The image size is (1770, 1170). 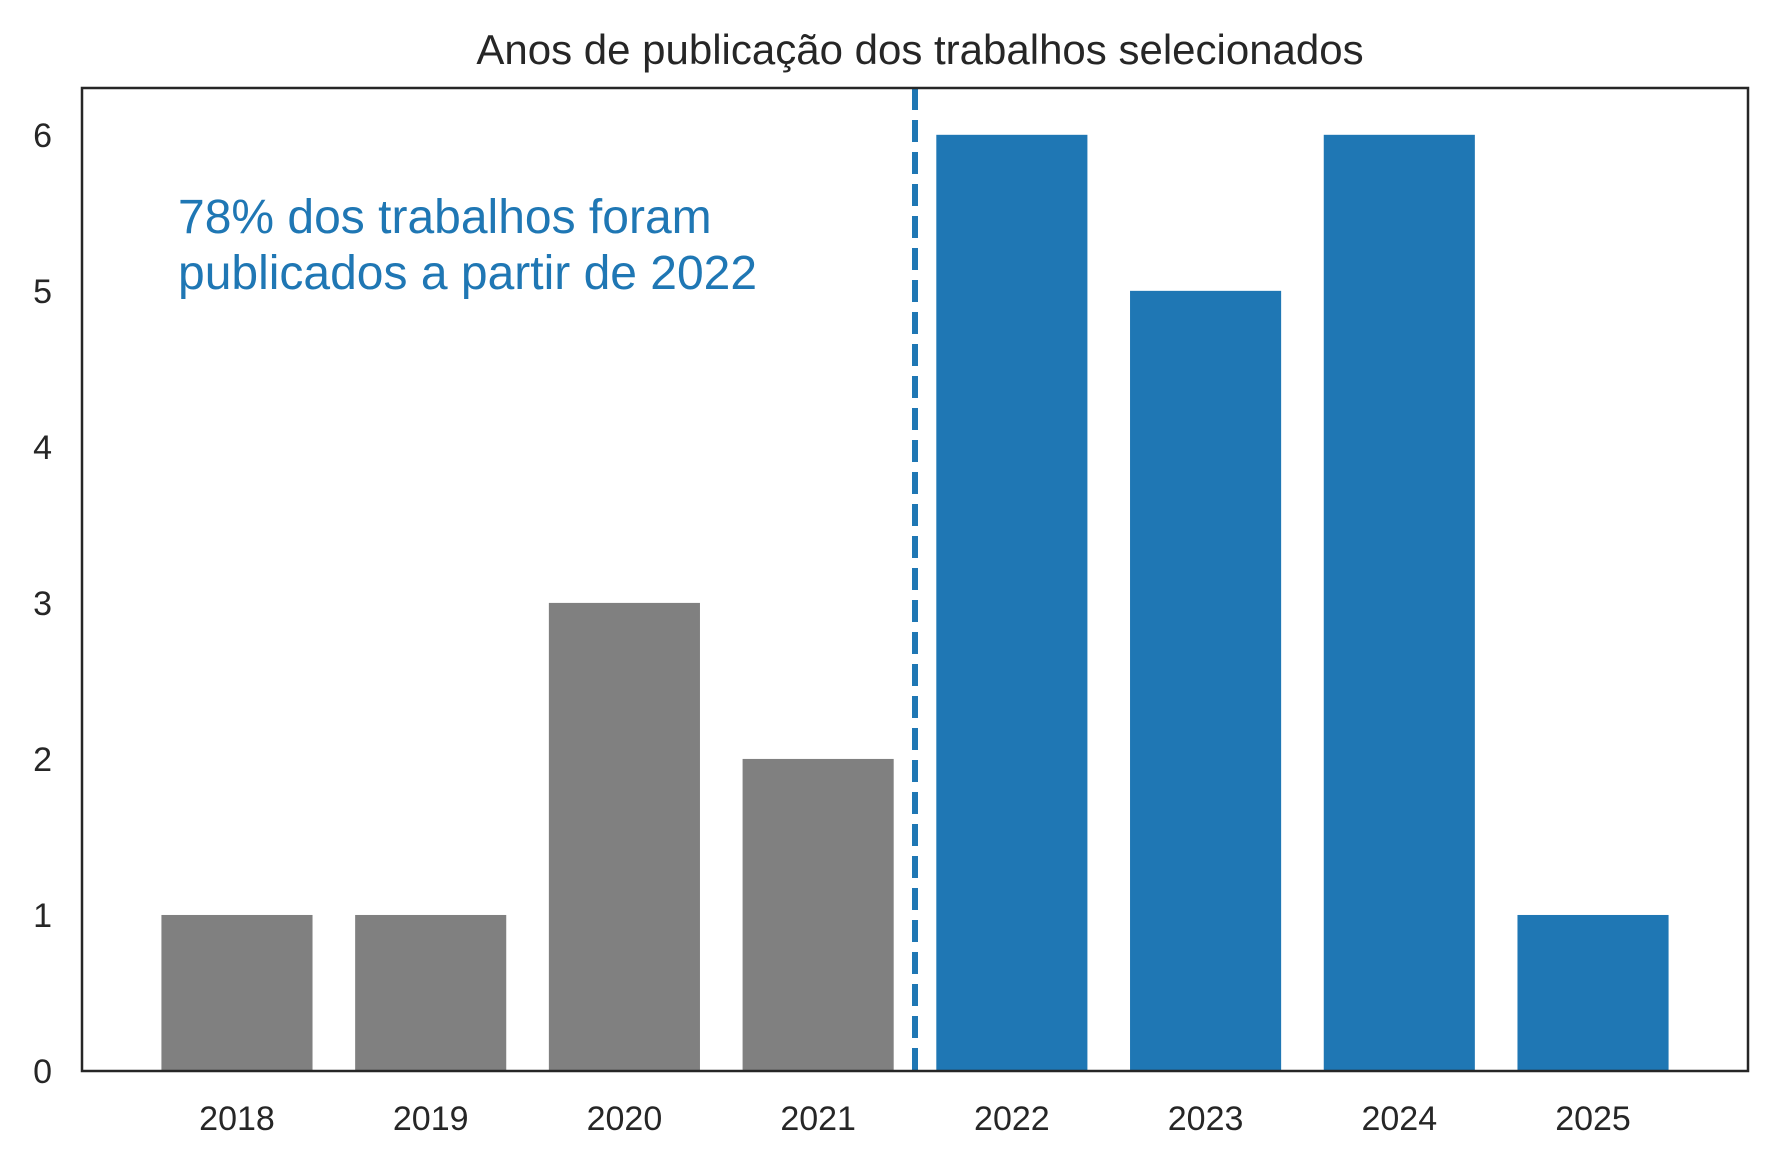 What do you see at coordinates (42, 916) in the screenshot?
I see `y-tick-label: 1` at bounding box center [42, 916].